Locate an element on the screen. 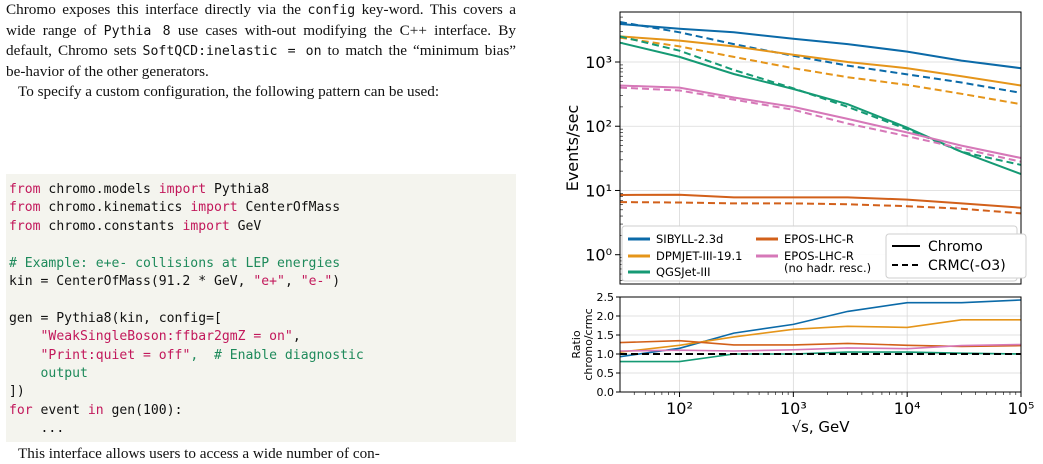 This screenshot has width=1043, height=464. x-tick-label: 10⁴ is located at coordinates (907, 408).